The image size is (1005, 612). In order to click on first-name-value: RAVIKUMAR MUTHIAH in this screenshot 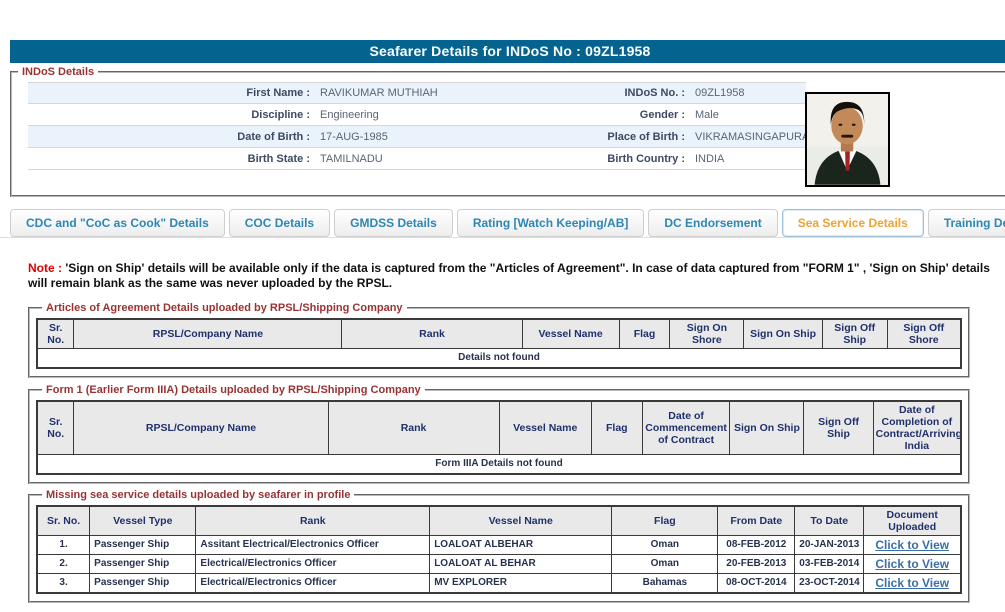, I will do `click(379, 93)`.